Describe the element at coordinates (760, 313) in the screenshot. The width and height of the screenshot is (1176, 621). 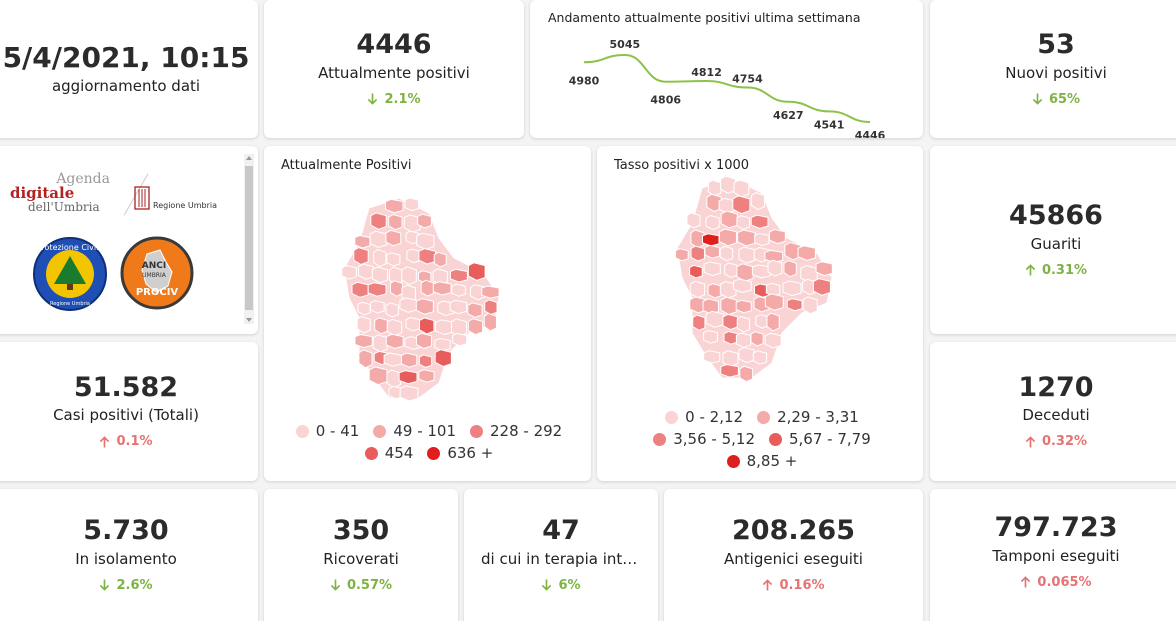
I see `umbria-rate-choropleth-map` at that location.